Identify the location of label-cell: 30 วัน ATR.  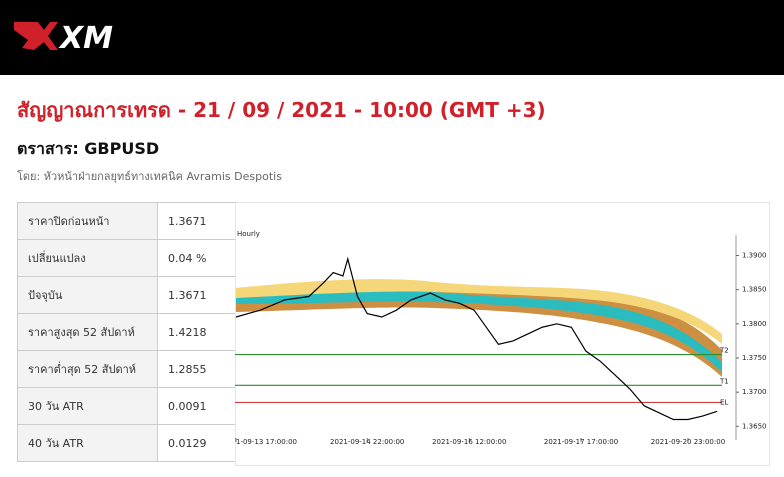
(87, 406).